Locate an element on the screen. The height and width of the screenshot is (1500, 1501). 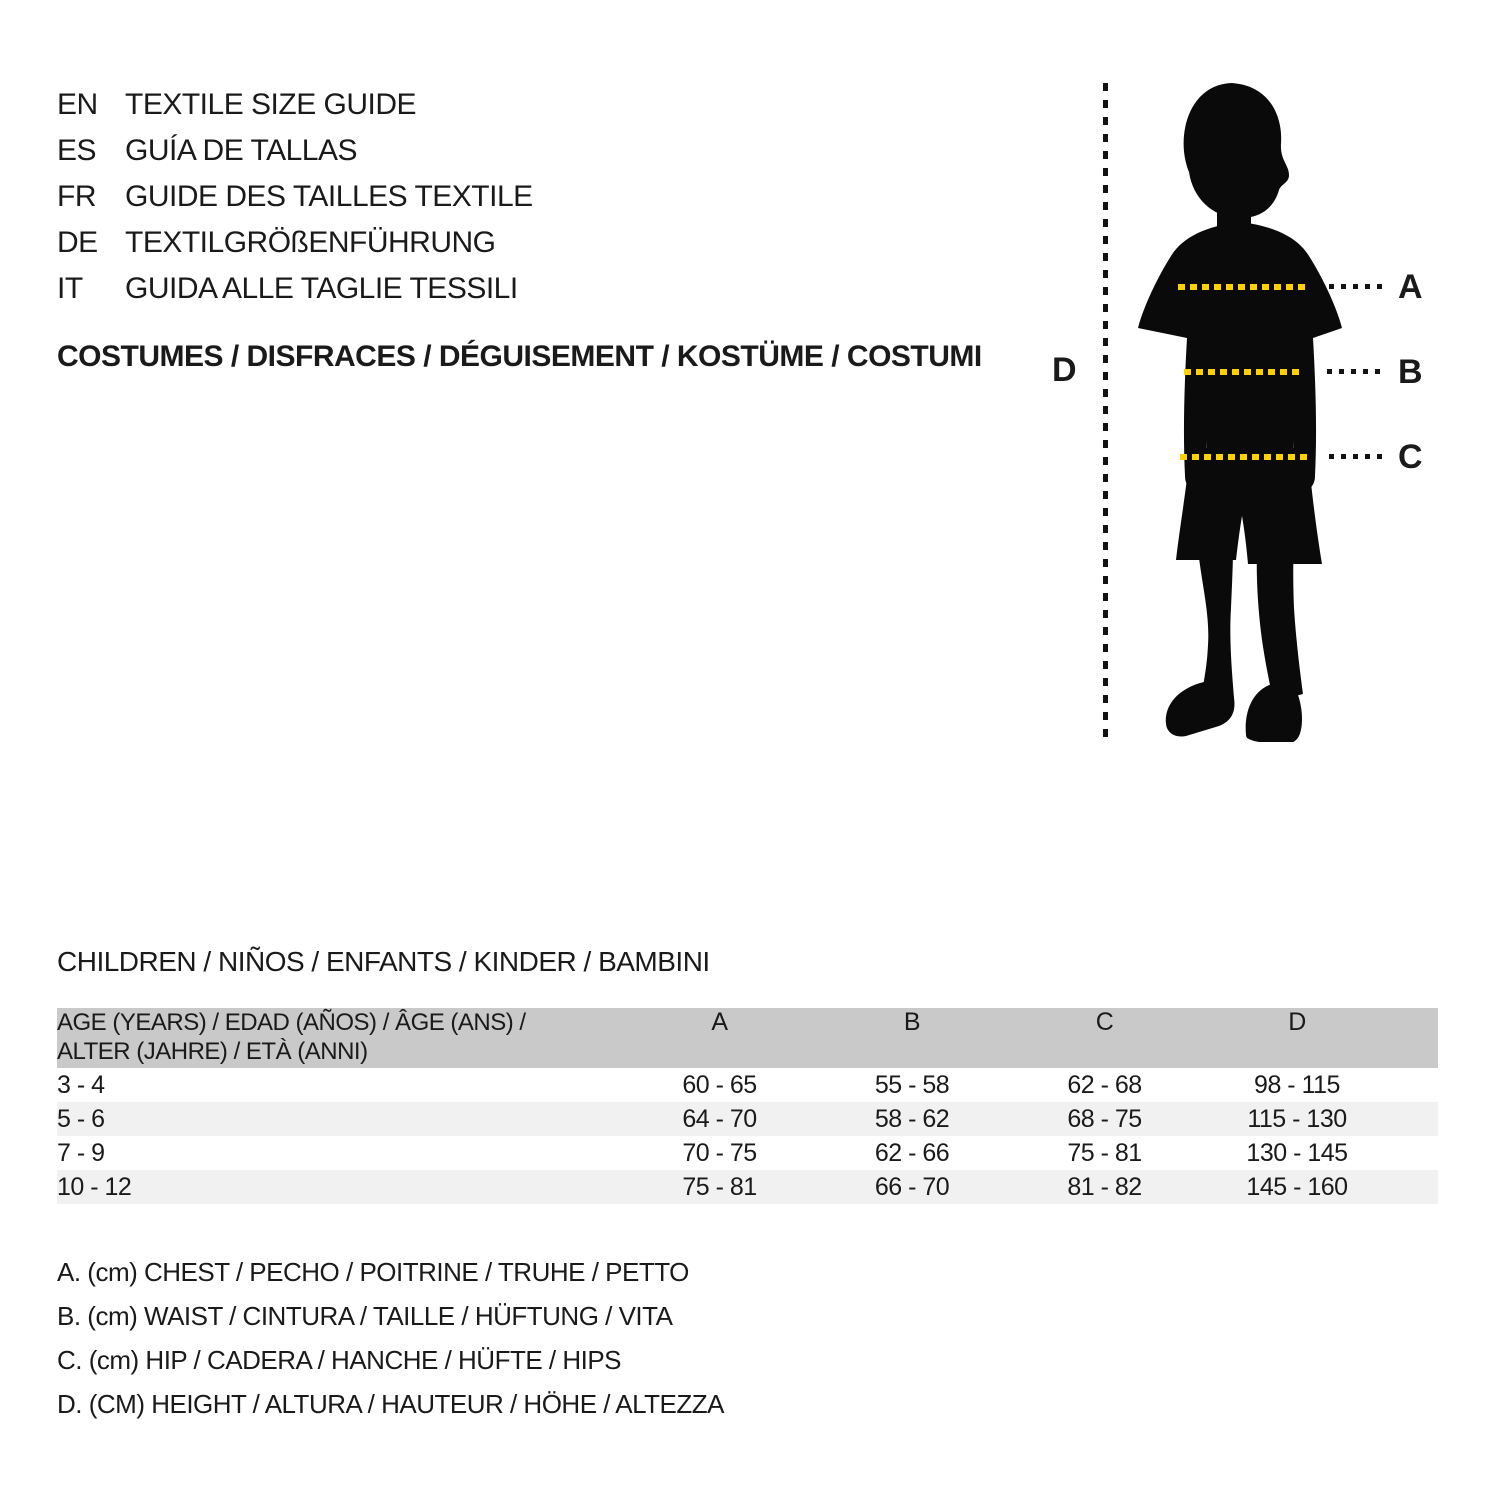
language-title: GUIDA ALLE TAGLIE TESSILI is located at coordinates (321, 288).